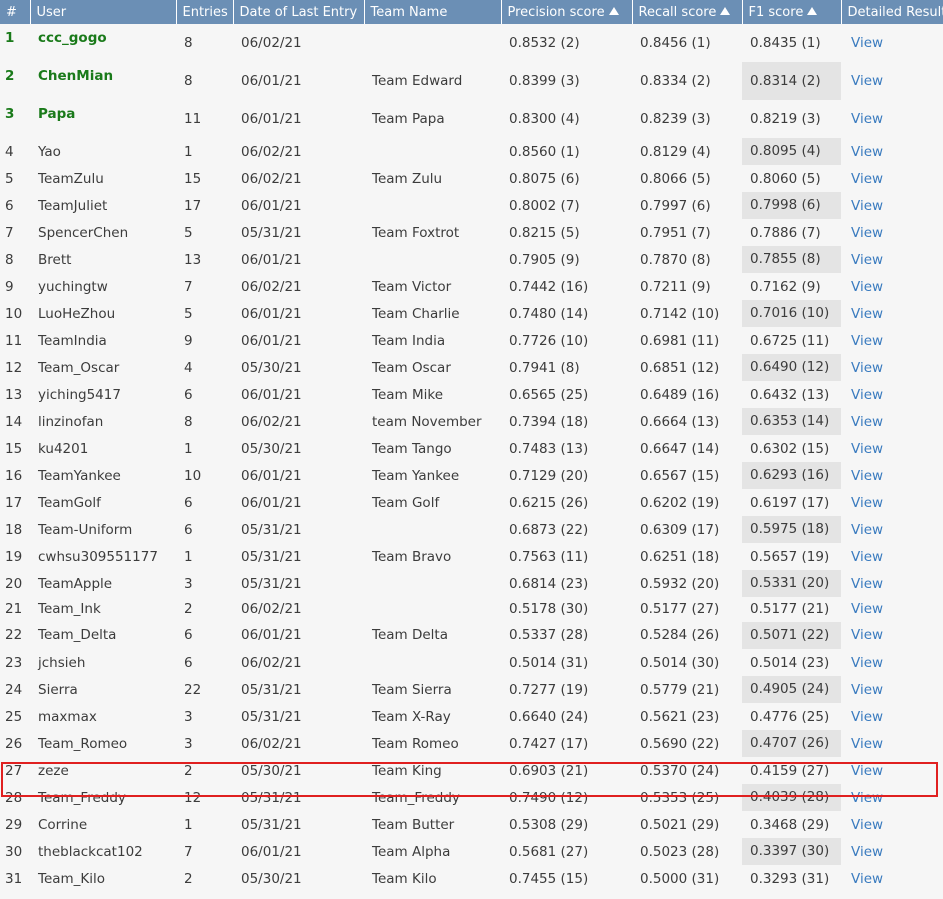 The height and width of the screenshot is (899, 943). What do you see at coordinates (193, 797) in the screenshot?
I see `entries-cell: 12` at bounding box center [193, 797].